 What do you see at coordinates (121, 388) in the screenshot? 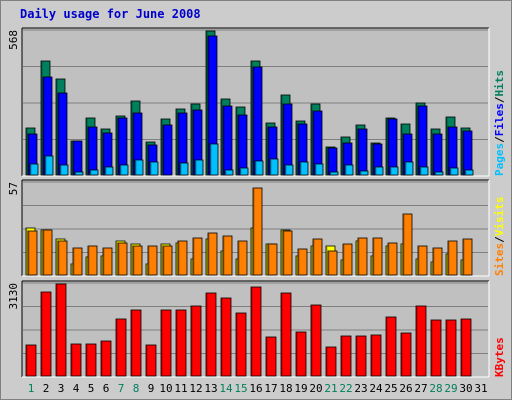
I see `x-tick-label: 7` at bounding box center [121, 388].